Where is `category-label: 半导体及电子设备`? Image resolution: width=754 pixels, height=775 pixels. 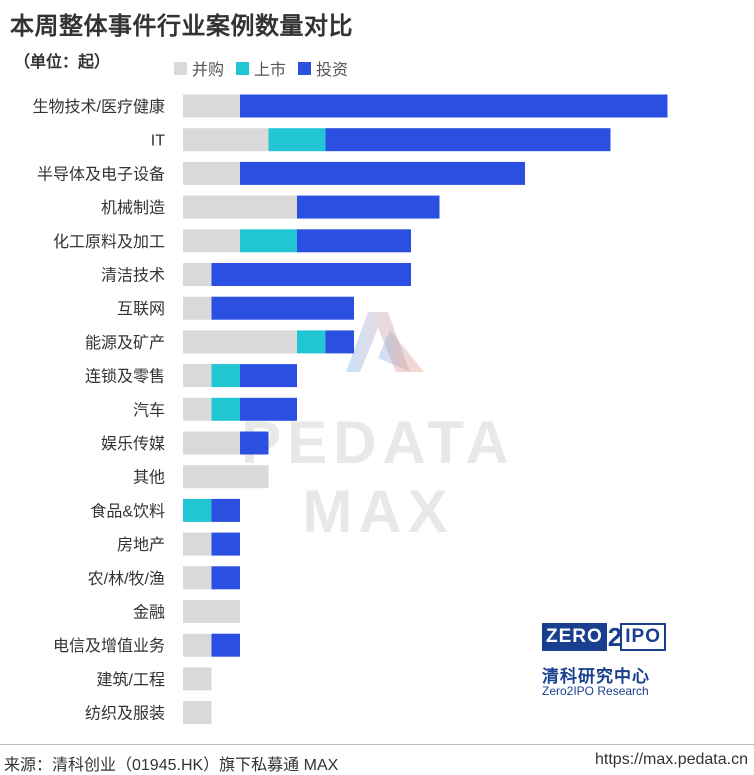
category-label: 半导体及电子设备 is located at coordinates (101, 174).